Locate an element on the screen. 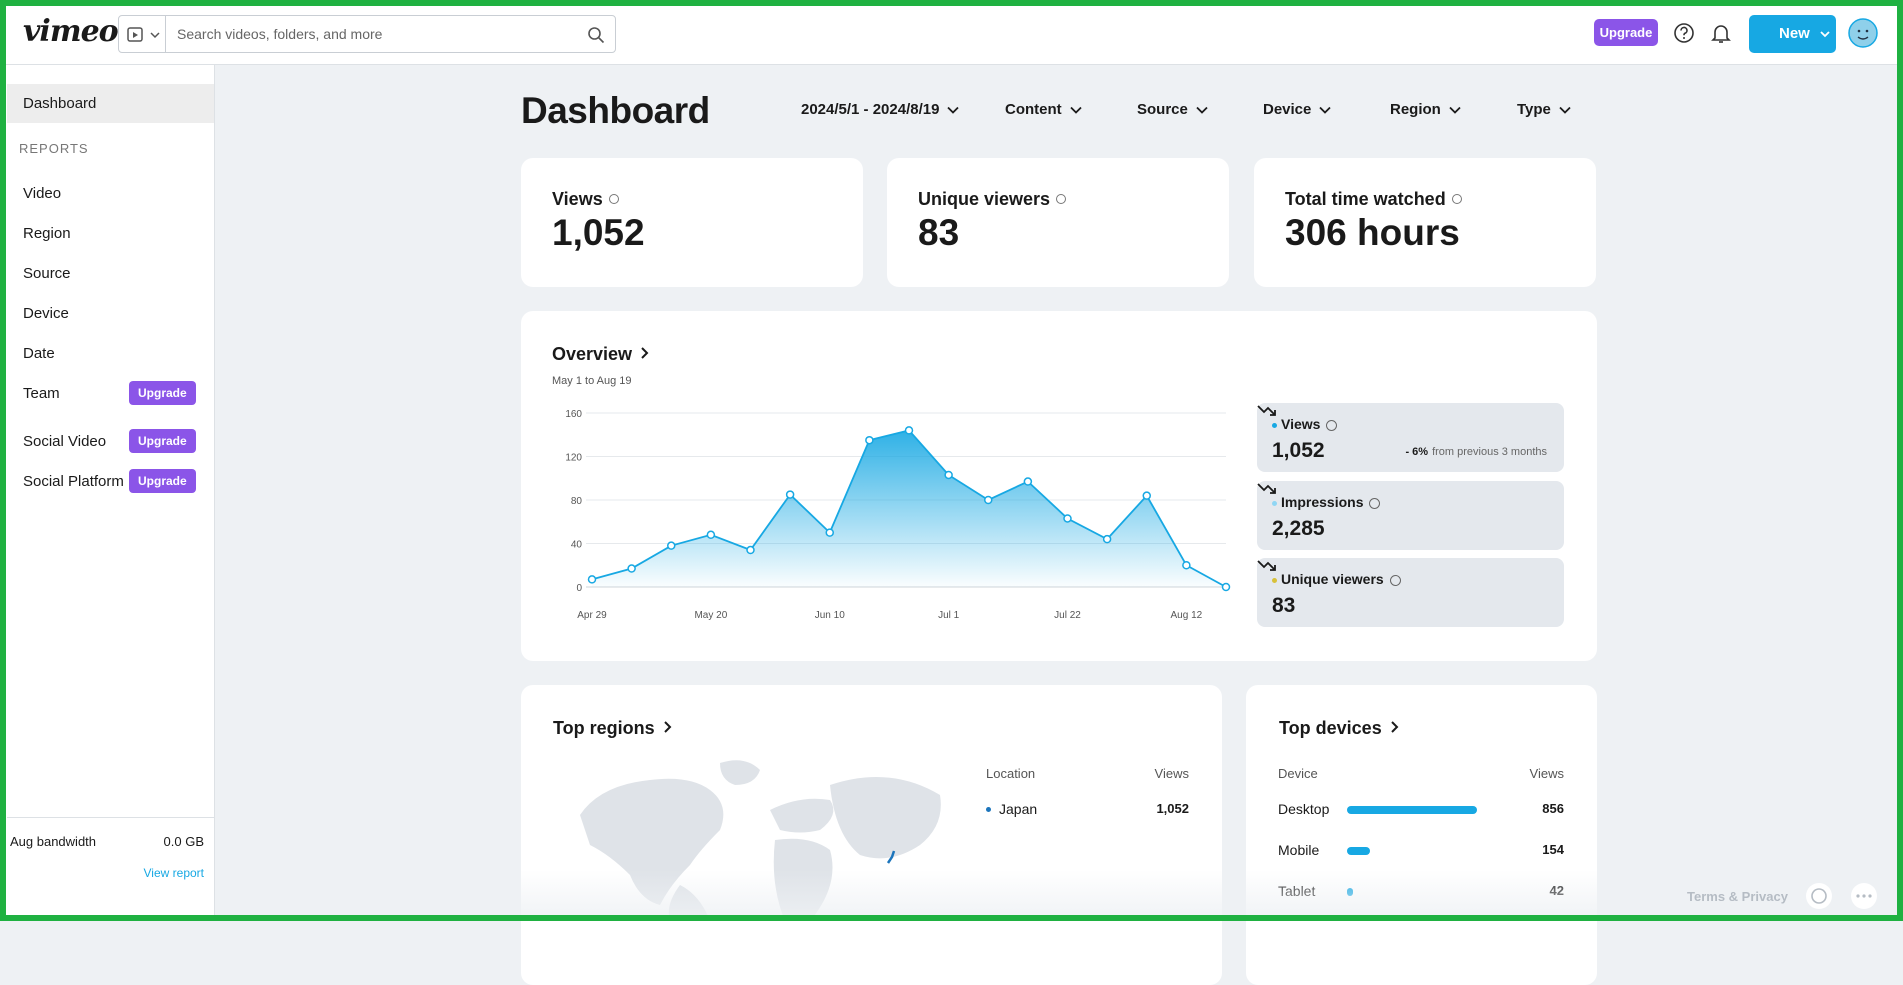 The height and width of the screenshot is (985, 1903). filter-dropdown: Device is located at coordinates (1297, 109).